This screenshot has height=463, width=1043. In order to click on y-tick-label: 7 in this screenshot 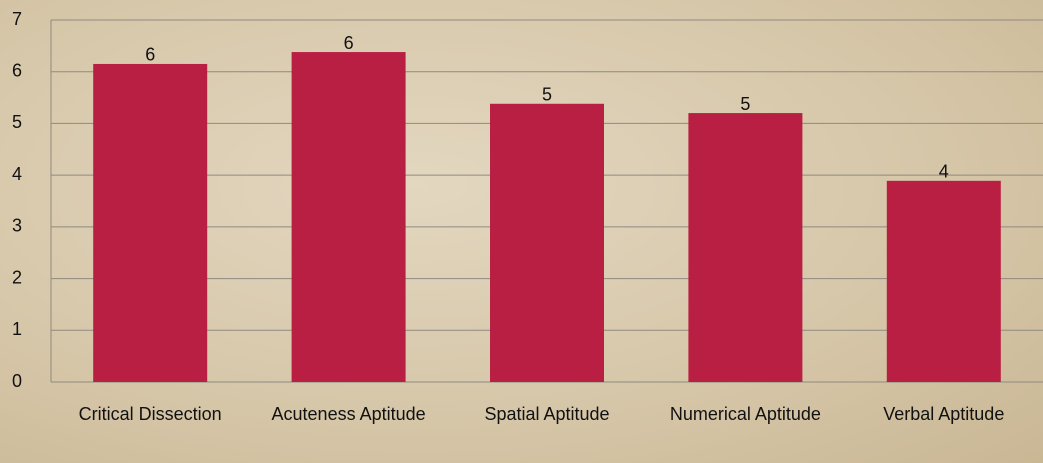, I will do `click(17, 19)`.